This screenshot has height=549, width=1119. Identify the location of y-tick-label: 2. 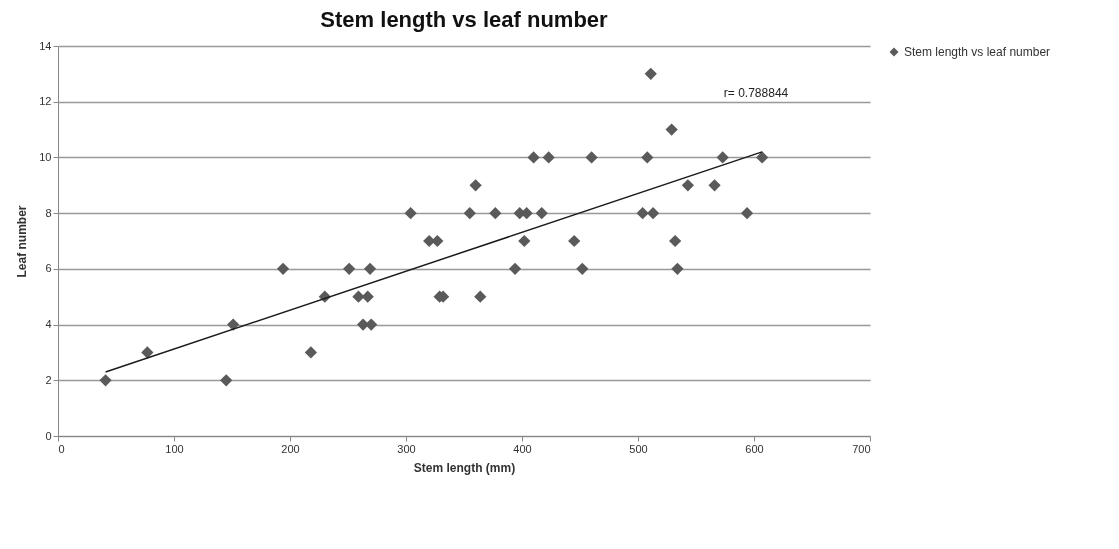
(48, 379).